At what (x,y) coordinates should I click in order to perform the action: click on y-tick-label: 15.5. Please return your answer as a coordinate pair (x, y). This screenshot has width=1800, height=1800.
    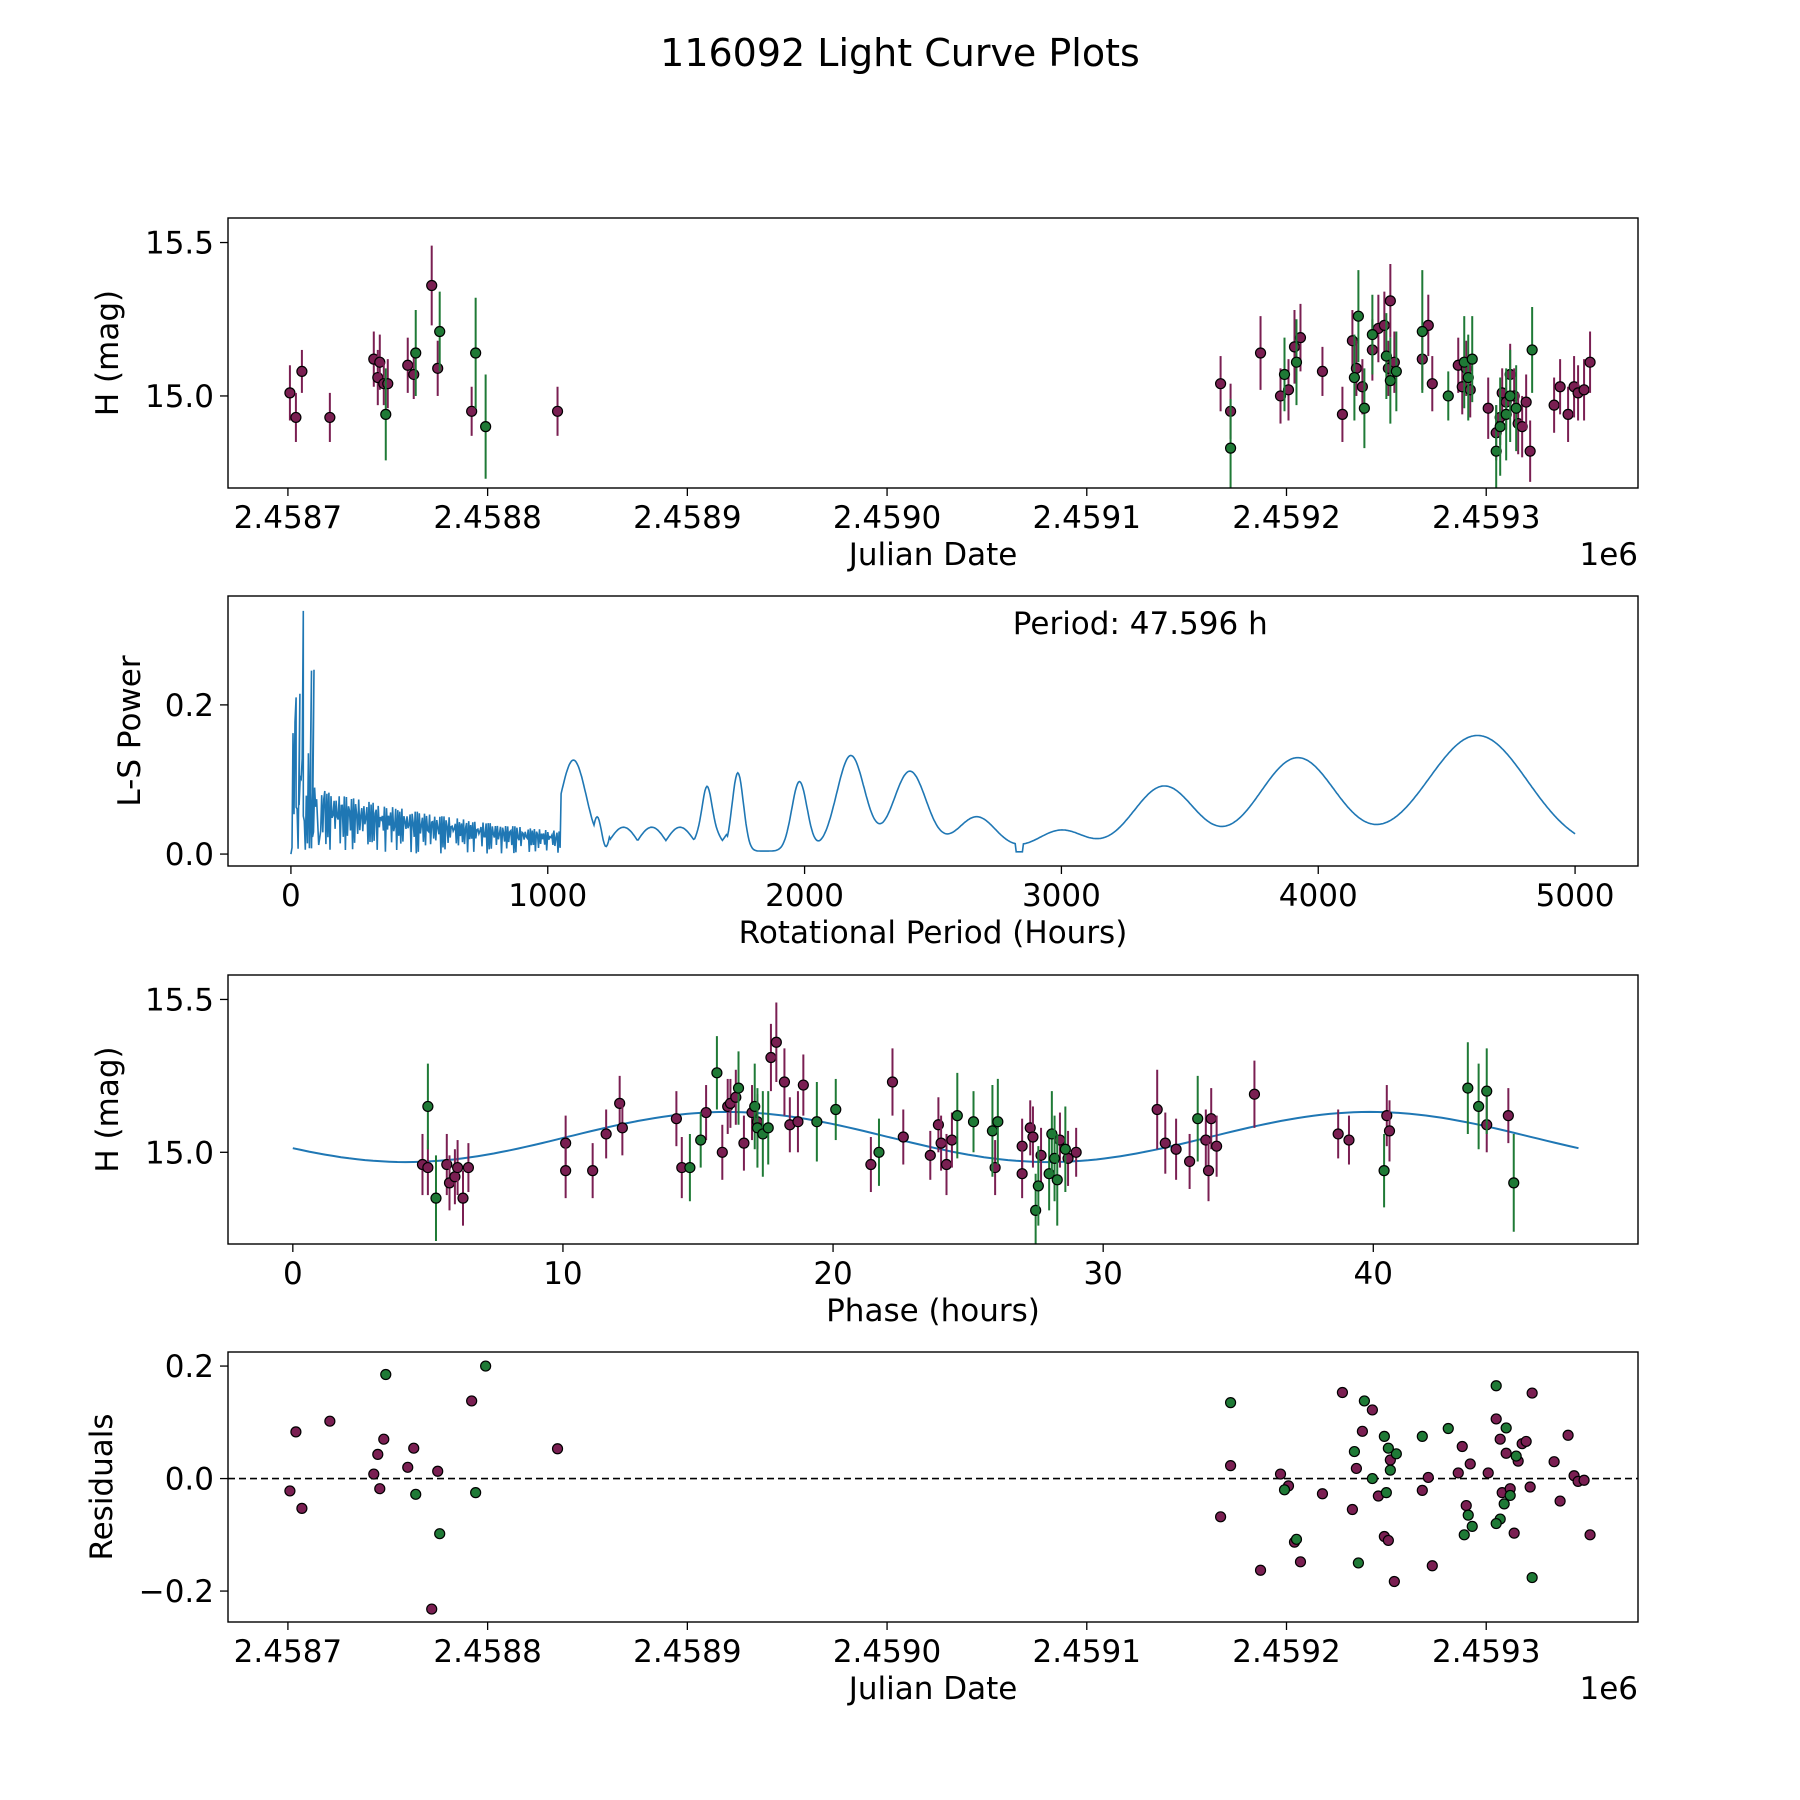
    Looking at the image, I should click on (179, 244).